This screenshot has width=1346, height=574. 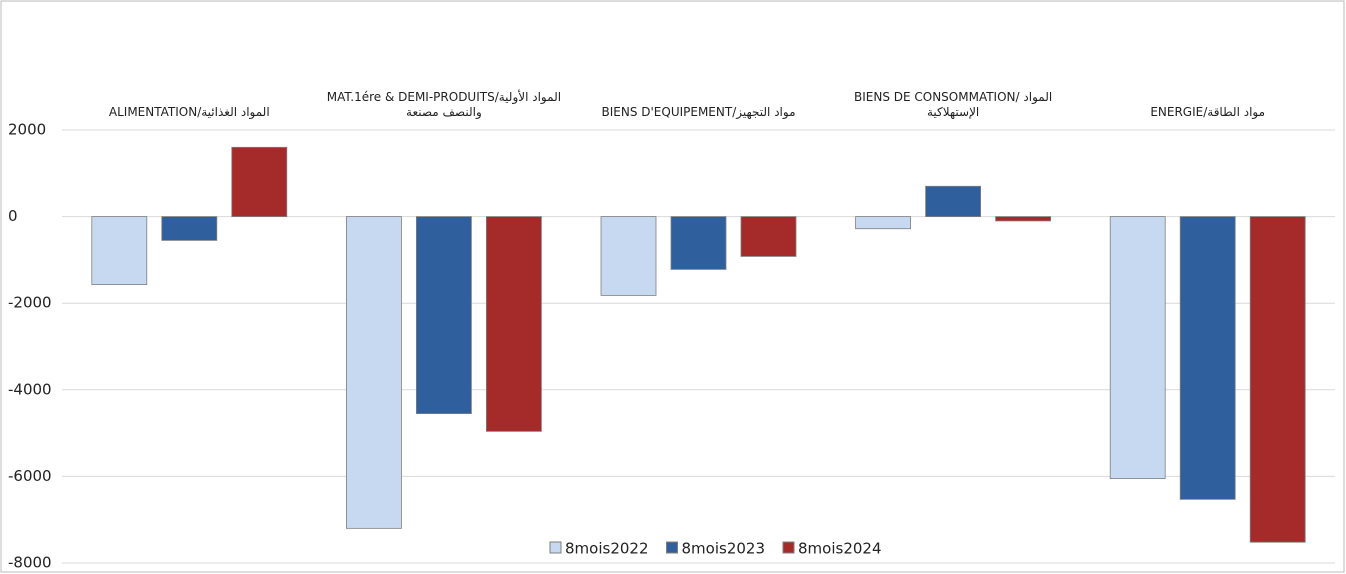 What do you see at coordinates (1208, 112) in the screenshot?
I see `category-label: ENERGIE/مواد الطاقة` at bounding box center [1208, 112].